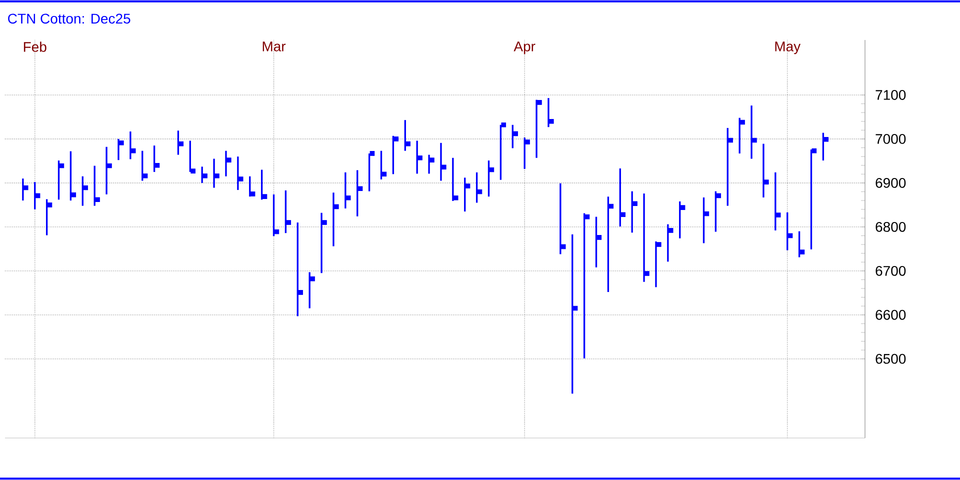 This screenshot has height=480, width=960. I want to click on x-tick-label: Mar, so click(274, 47).